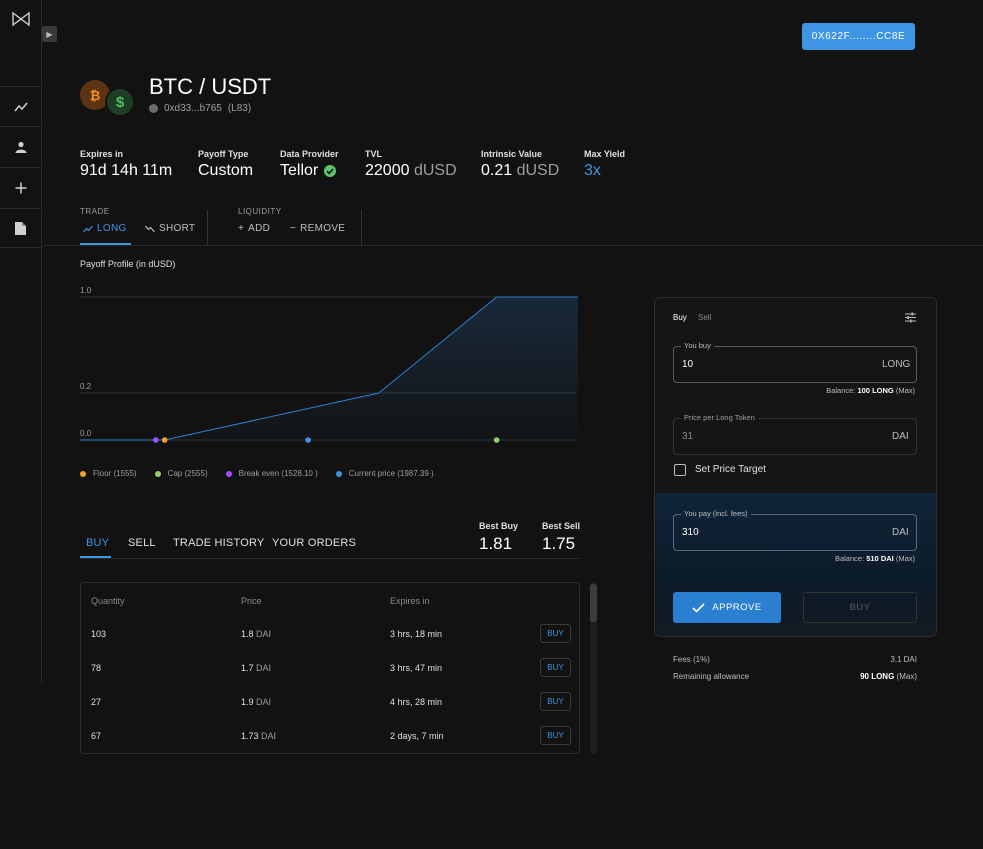  What do you see at coordinates (21, 19) in the screenshot?
I see `app-logo-icon` at bounding box center [21, 19].